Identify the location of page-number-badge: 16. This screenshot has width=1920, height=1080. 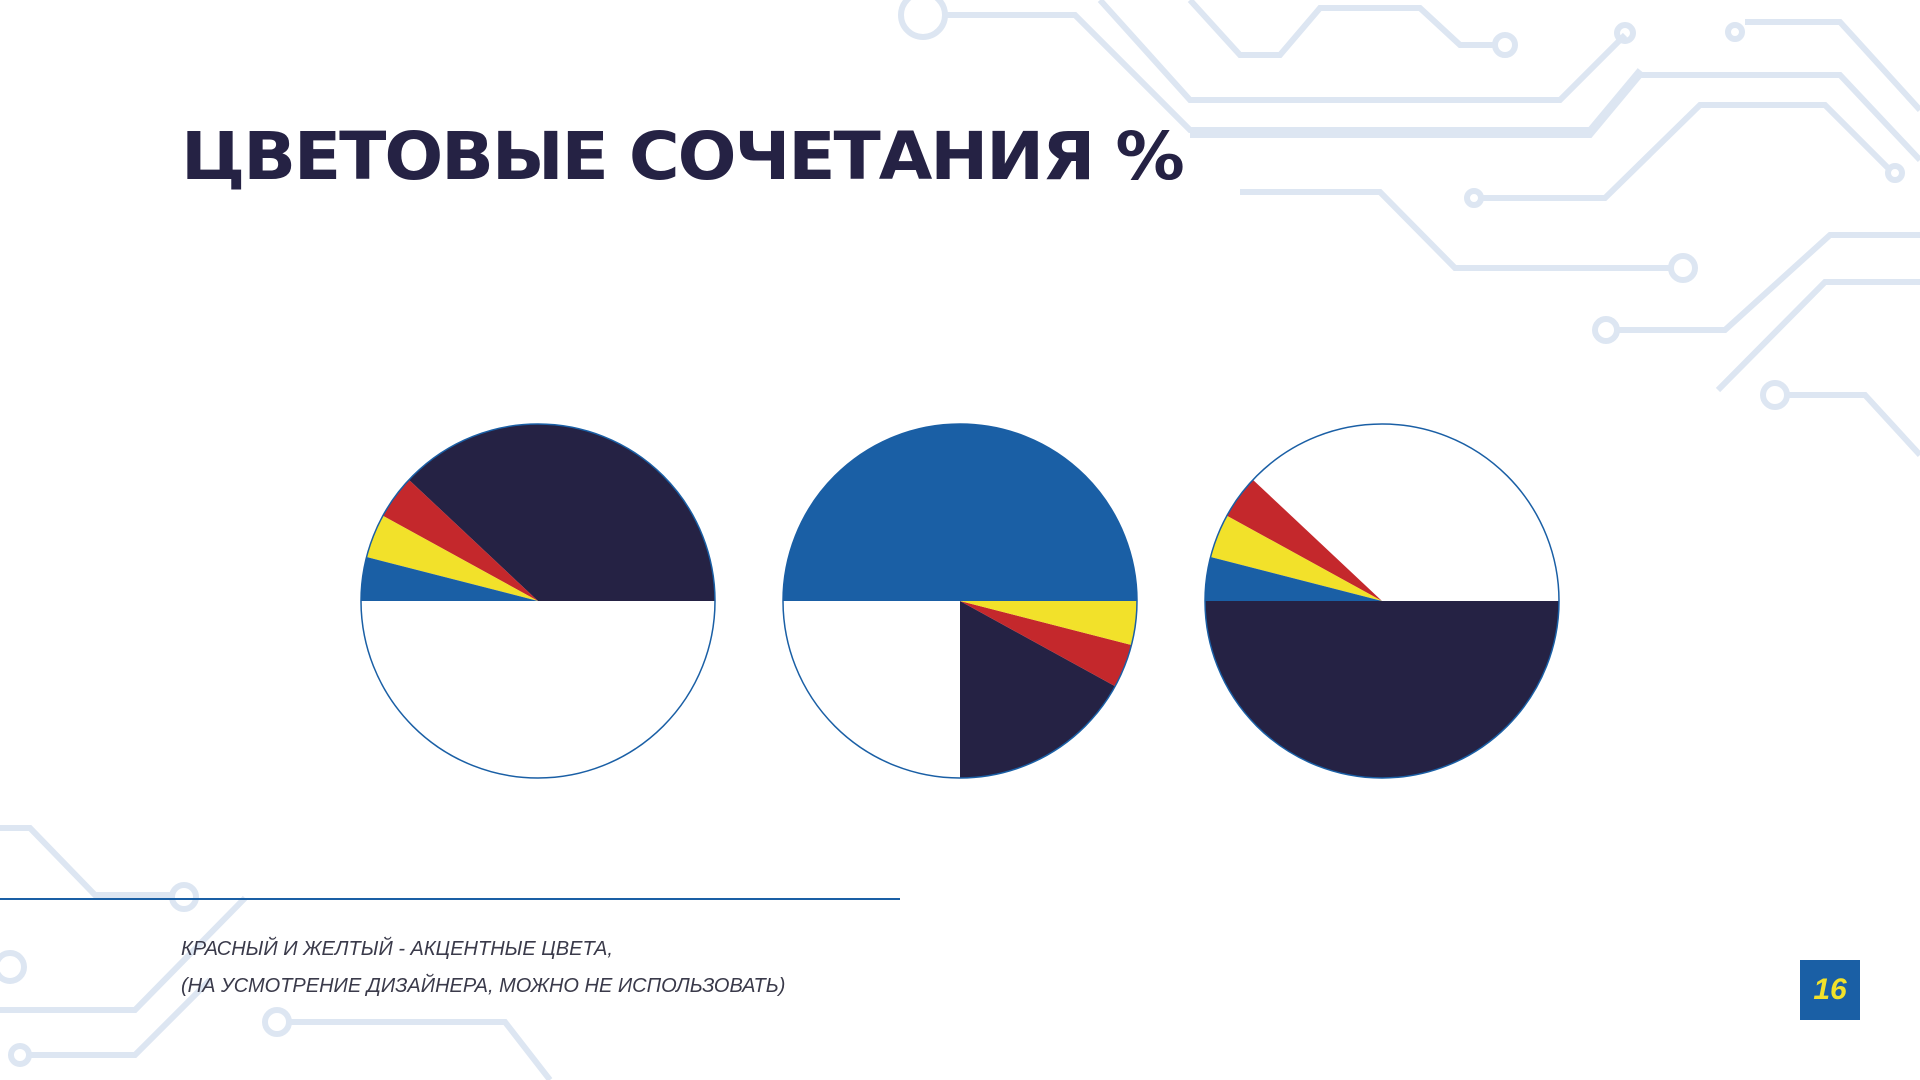
(1830, 990).